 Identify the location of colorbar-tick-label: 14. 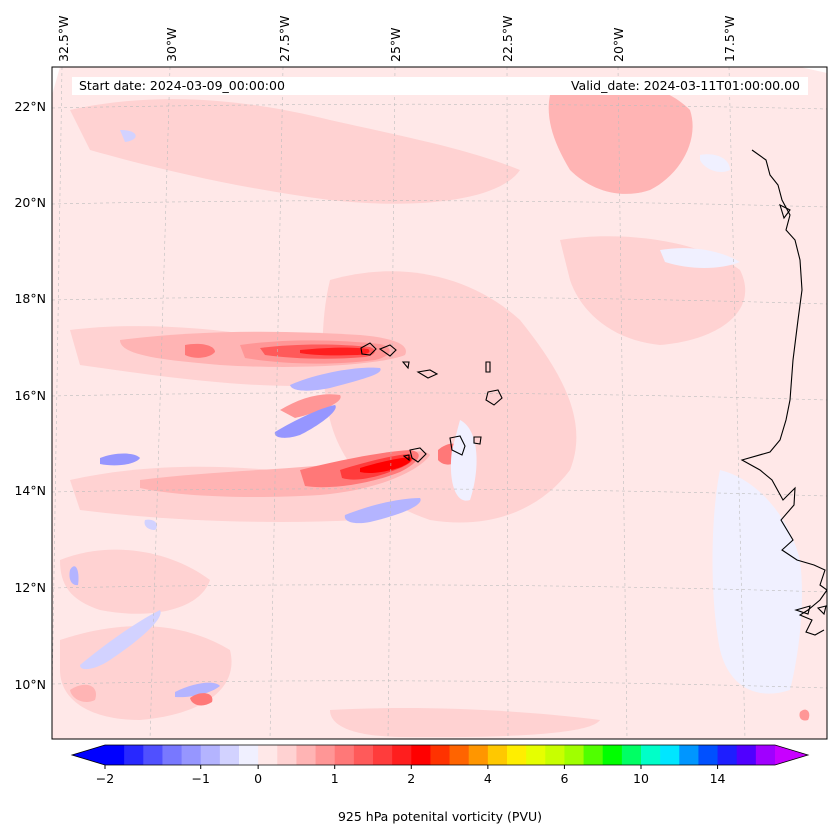
(718, 778).